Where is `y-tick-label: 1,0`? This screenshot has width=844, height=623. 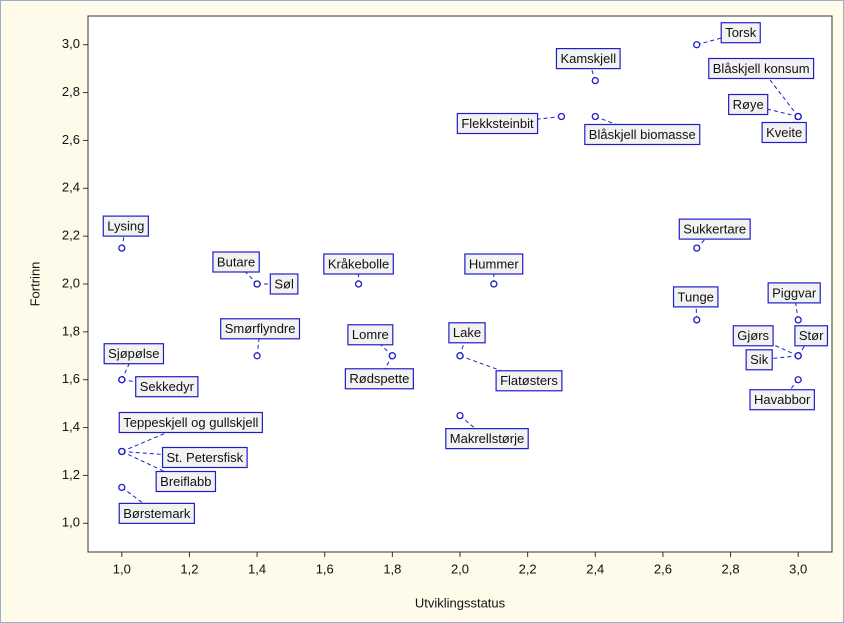 y-tick-label: 1,0 is located at coordinates (71, 522).